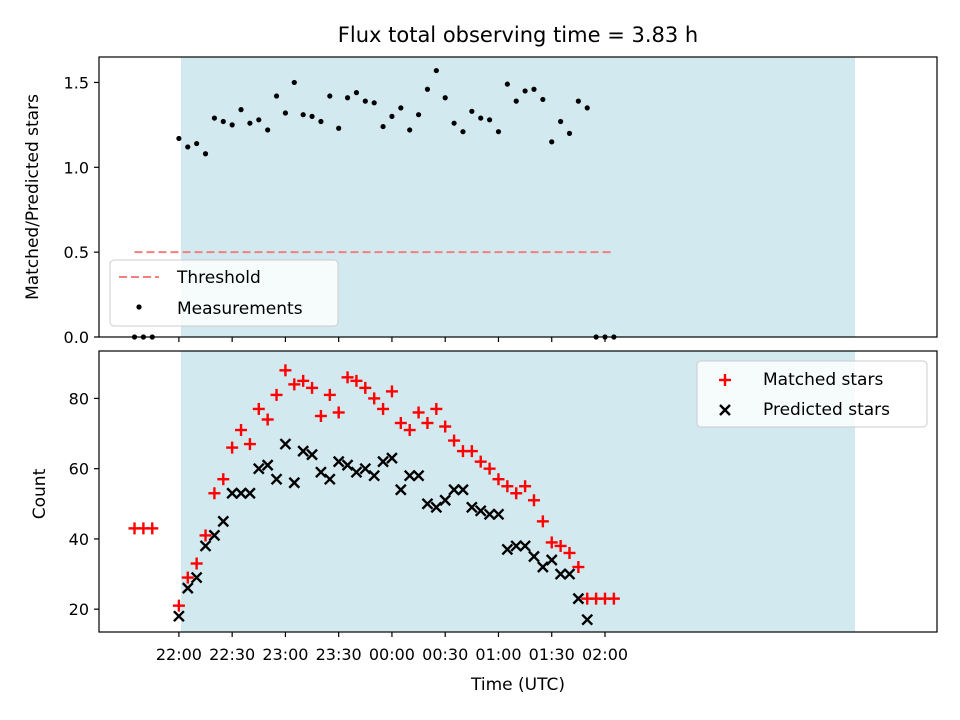 The image size is (960, 720). Describe the element at coordinates (339, 654) in the screenshot. I see `x-tick-label: 23:30` at that location.